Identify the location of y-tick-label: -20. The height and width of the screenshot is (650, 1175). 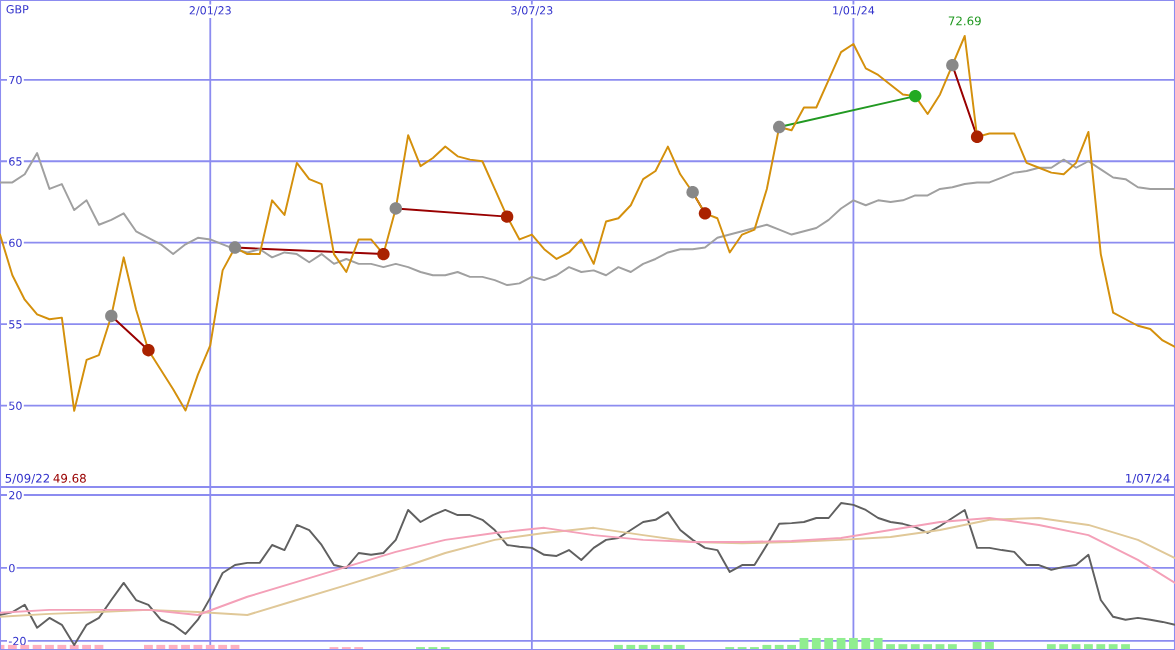
(17, 641).